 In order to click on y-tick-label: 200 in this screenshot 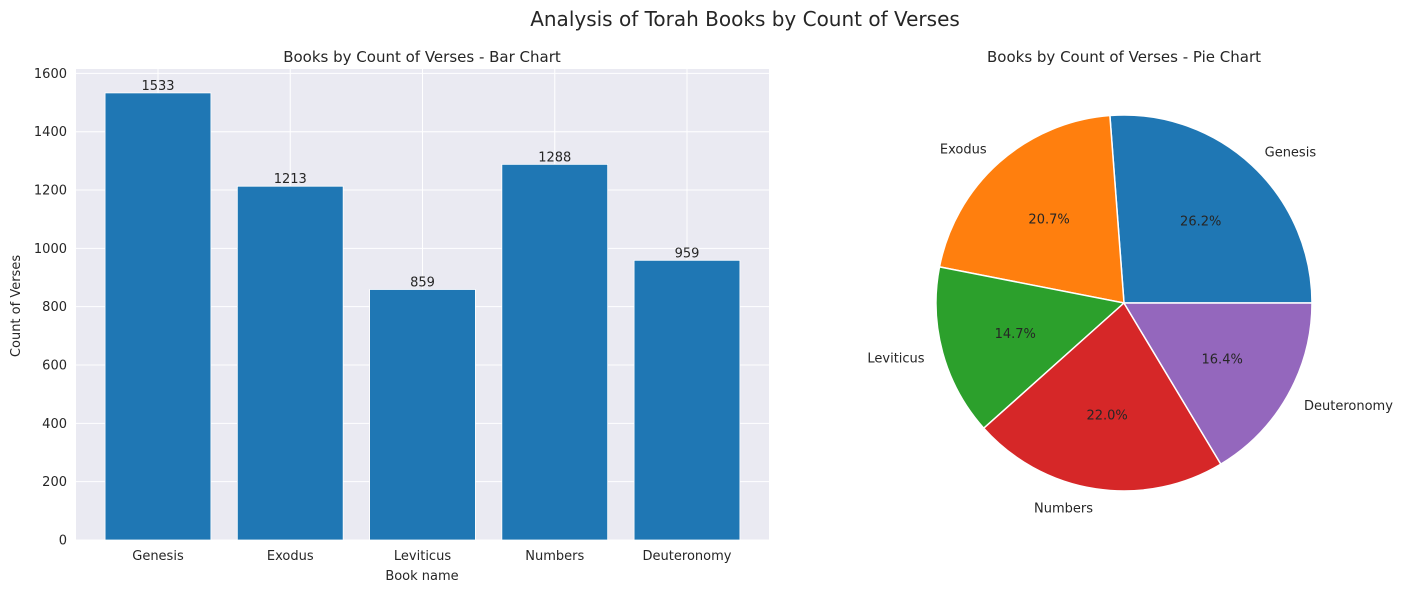, I will do `click(54, 482)`.